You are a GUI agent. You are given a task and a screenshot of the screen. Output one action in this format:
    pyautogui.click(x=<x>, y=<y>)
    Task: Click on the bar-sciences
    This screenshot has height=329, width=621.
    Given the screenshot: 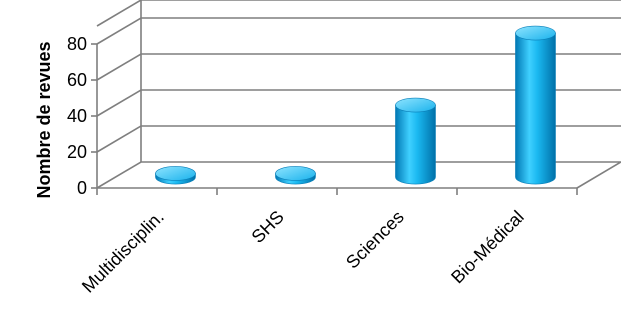 What is the action you would take?
    pyautogui.click(x=415, y=141)
    